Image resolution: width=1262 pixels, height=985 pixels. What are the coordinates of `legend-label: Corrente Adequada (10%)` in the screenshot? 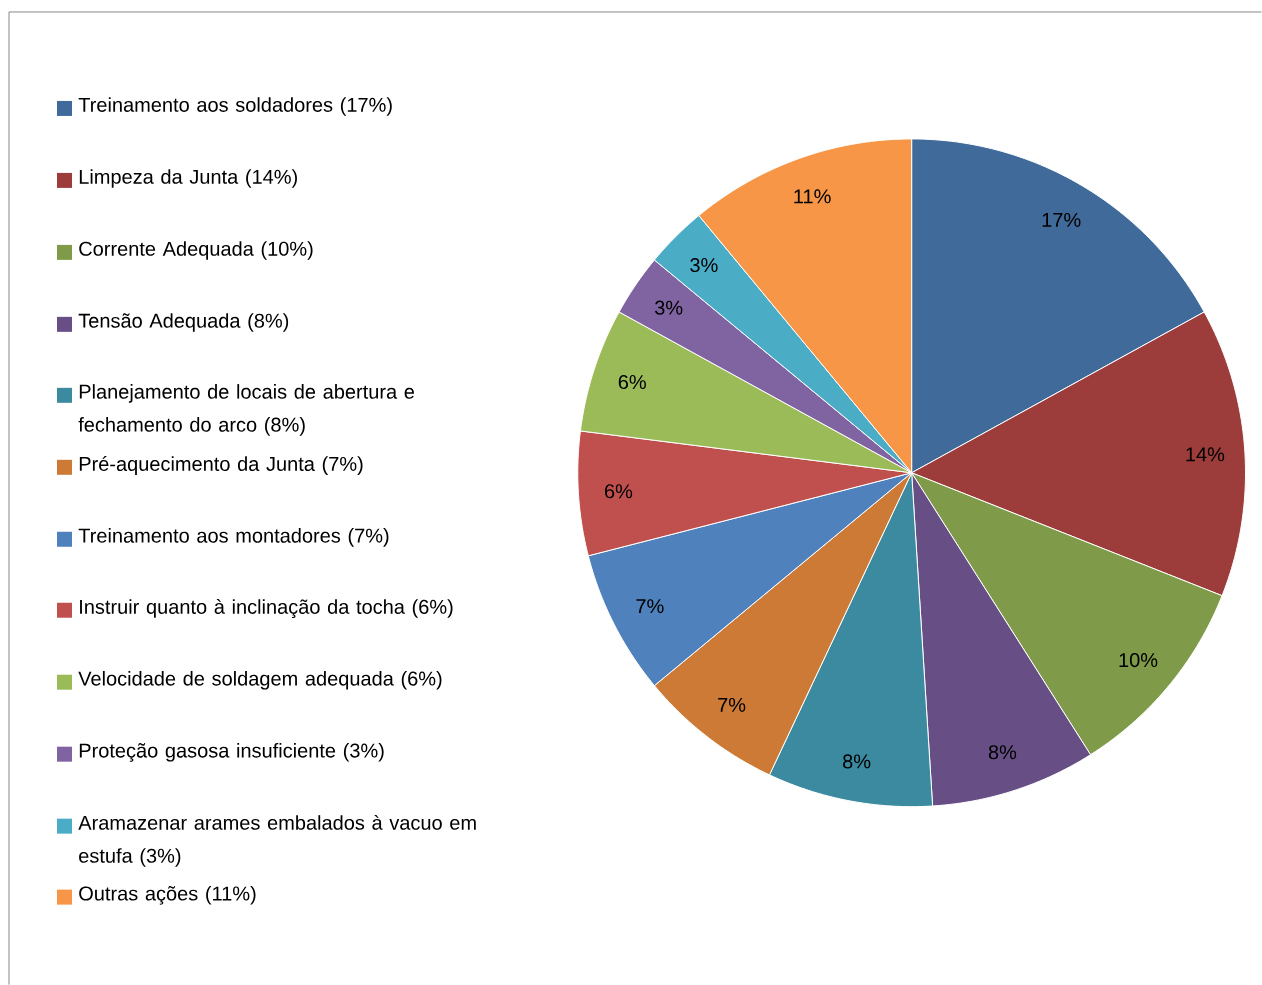 It's located at (196, 250).